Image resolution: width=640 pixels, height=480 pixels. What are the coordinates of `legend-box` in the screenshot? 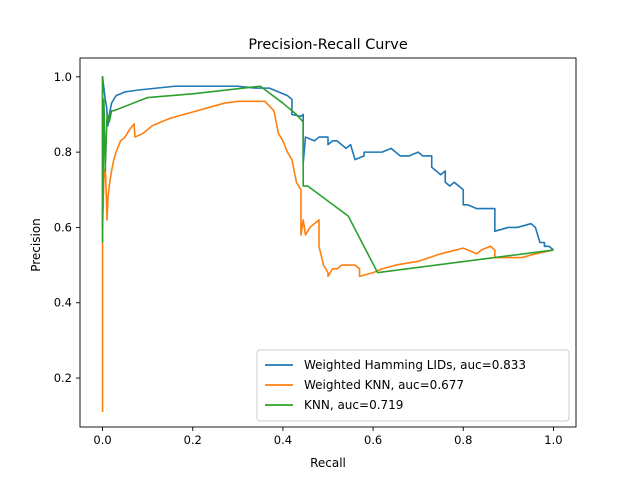 It's located at (413, 385).